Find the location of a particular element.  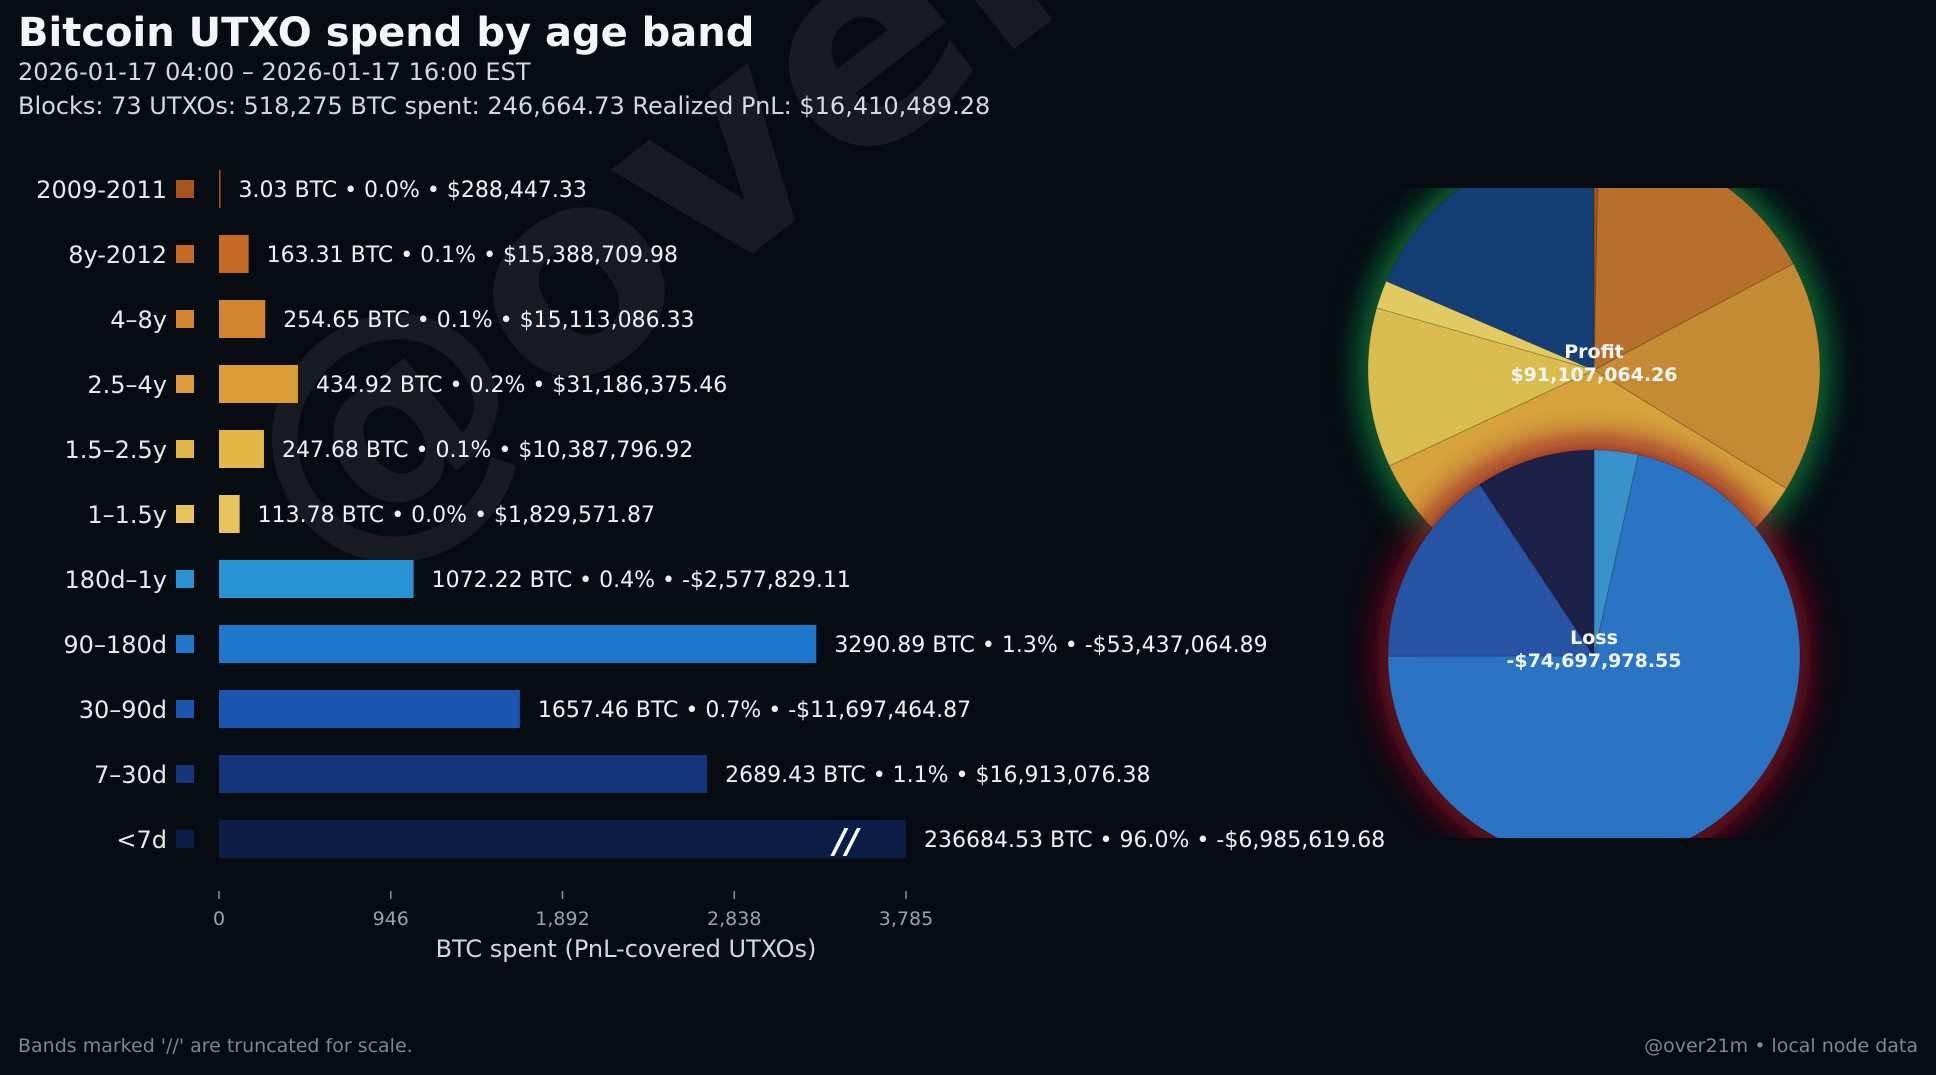

pie-labels: Profit$91,107,064.26 Loss-$74,697,978.55 is located at coordinates (1594, 506).